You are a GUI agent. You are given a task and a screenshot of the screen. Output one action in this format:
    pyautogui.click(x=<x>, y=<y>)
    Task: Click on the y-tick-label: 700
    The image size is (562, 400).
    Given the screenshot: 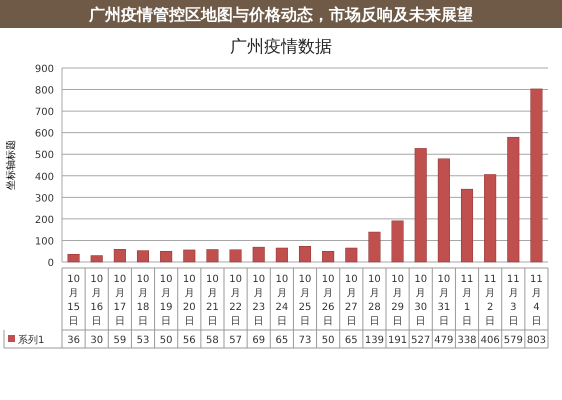 What is the action you would take?
    pyautogui.click(x=44, y=112)
    